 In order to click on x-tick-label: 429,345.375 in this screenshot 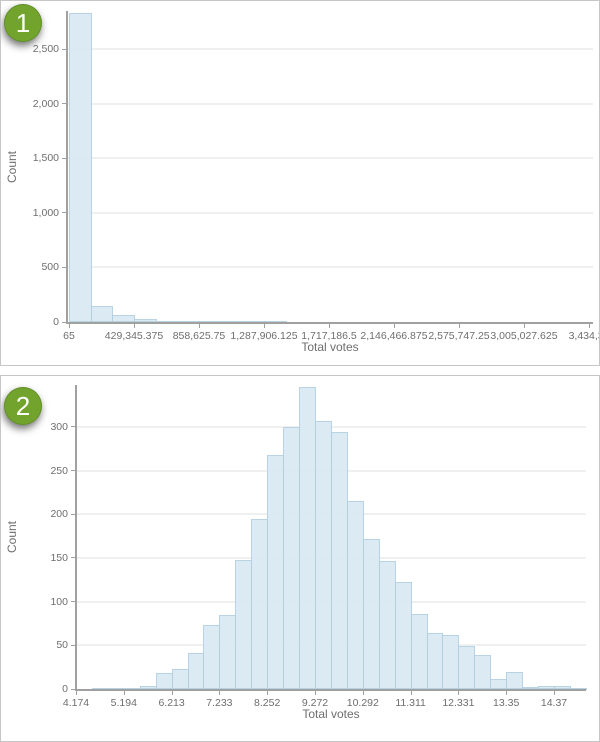, I will do `click(134, 336)`.